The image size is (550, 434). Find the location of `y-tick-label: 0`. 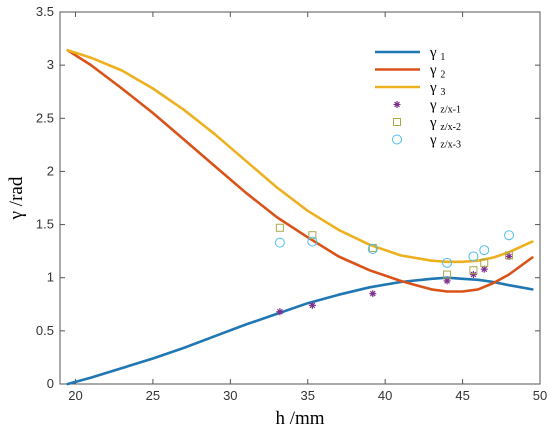

y-tick-label: 0 is located at coordinates (50, 383).